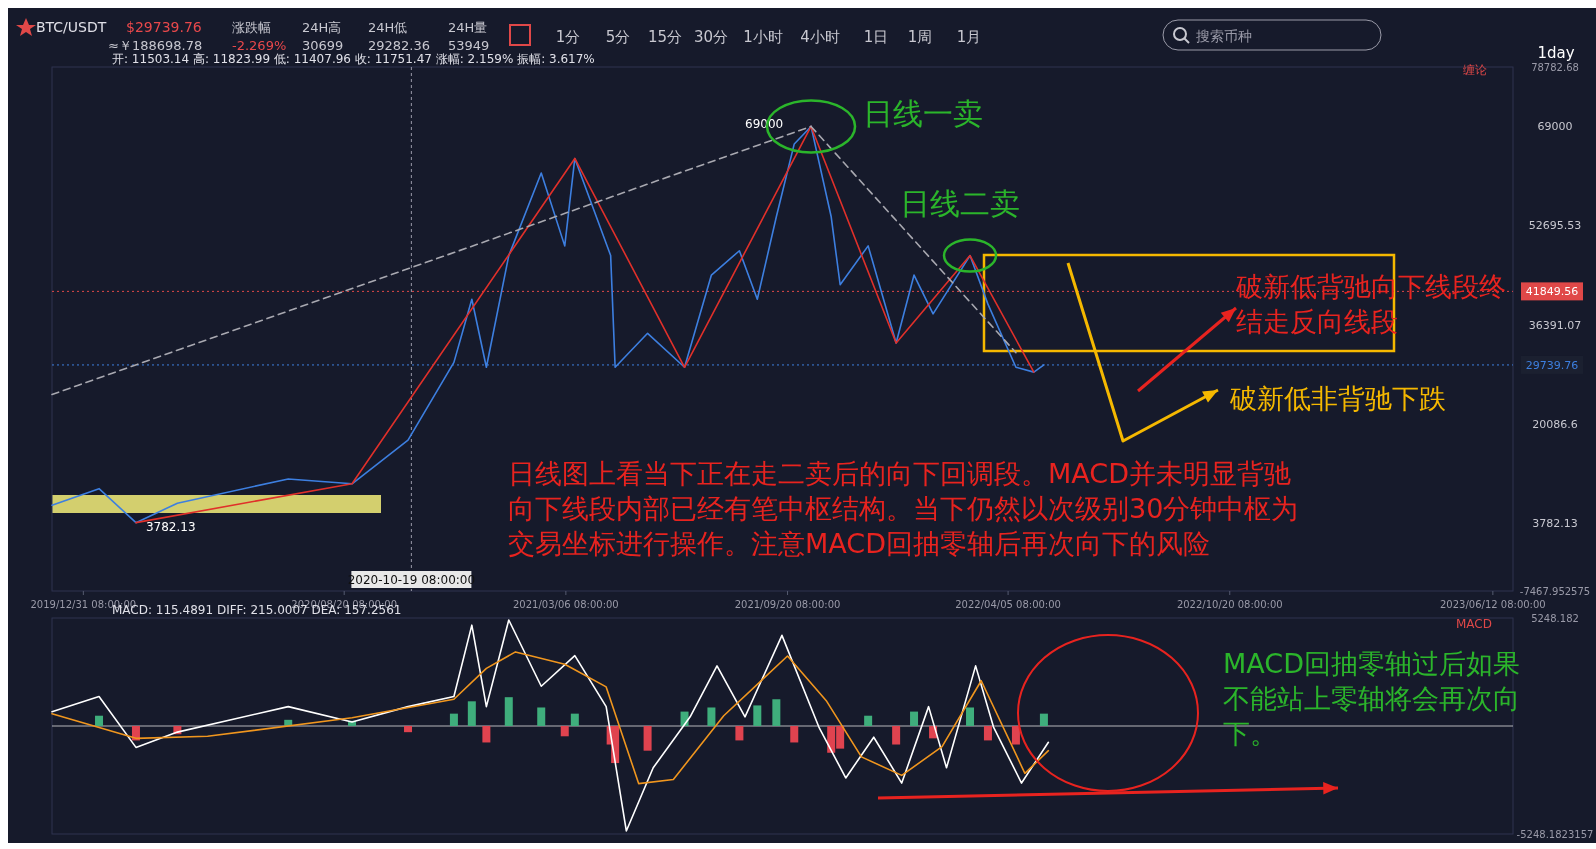 Image resolution: width=1596 pixels, height=849 pixels. Describe the element at coordinates (1475, 70) in the screenshot. I see `annotation: 缠论` at that location.